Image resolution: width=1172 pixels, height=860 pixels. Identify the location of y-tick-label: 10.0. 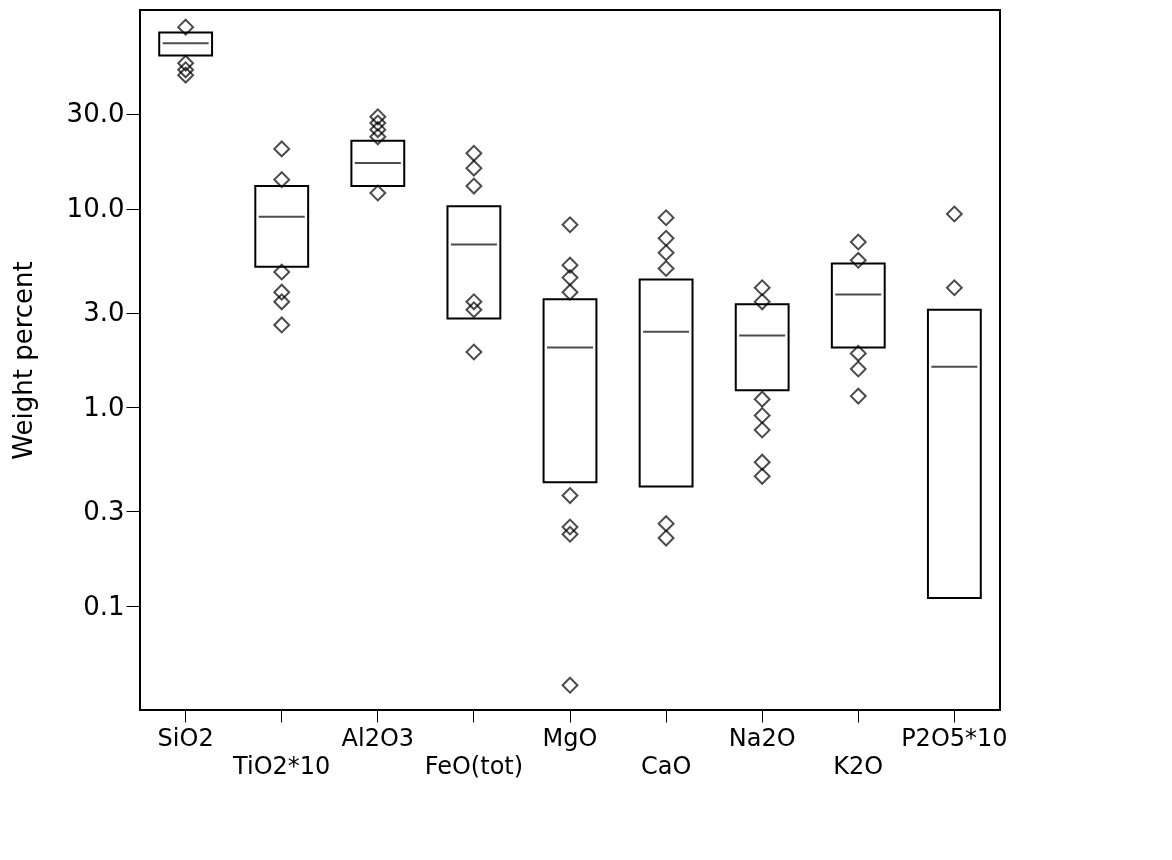
(95, 208).